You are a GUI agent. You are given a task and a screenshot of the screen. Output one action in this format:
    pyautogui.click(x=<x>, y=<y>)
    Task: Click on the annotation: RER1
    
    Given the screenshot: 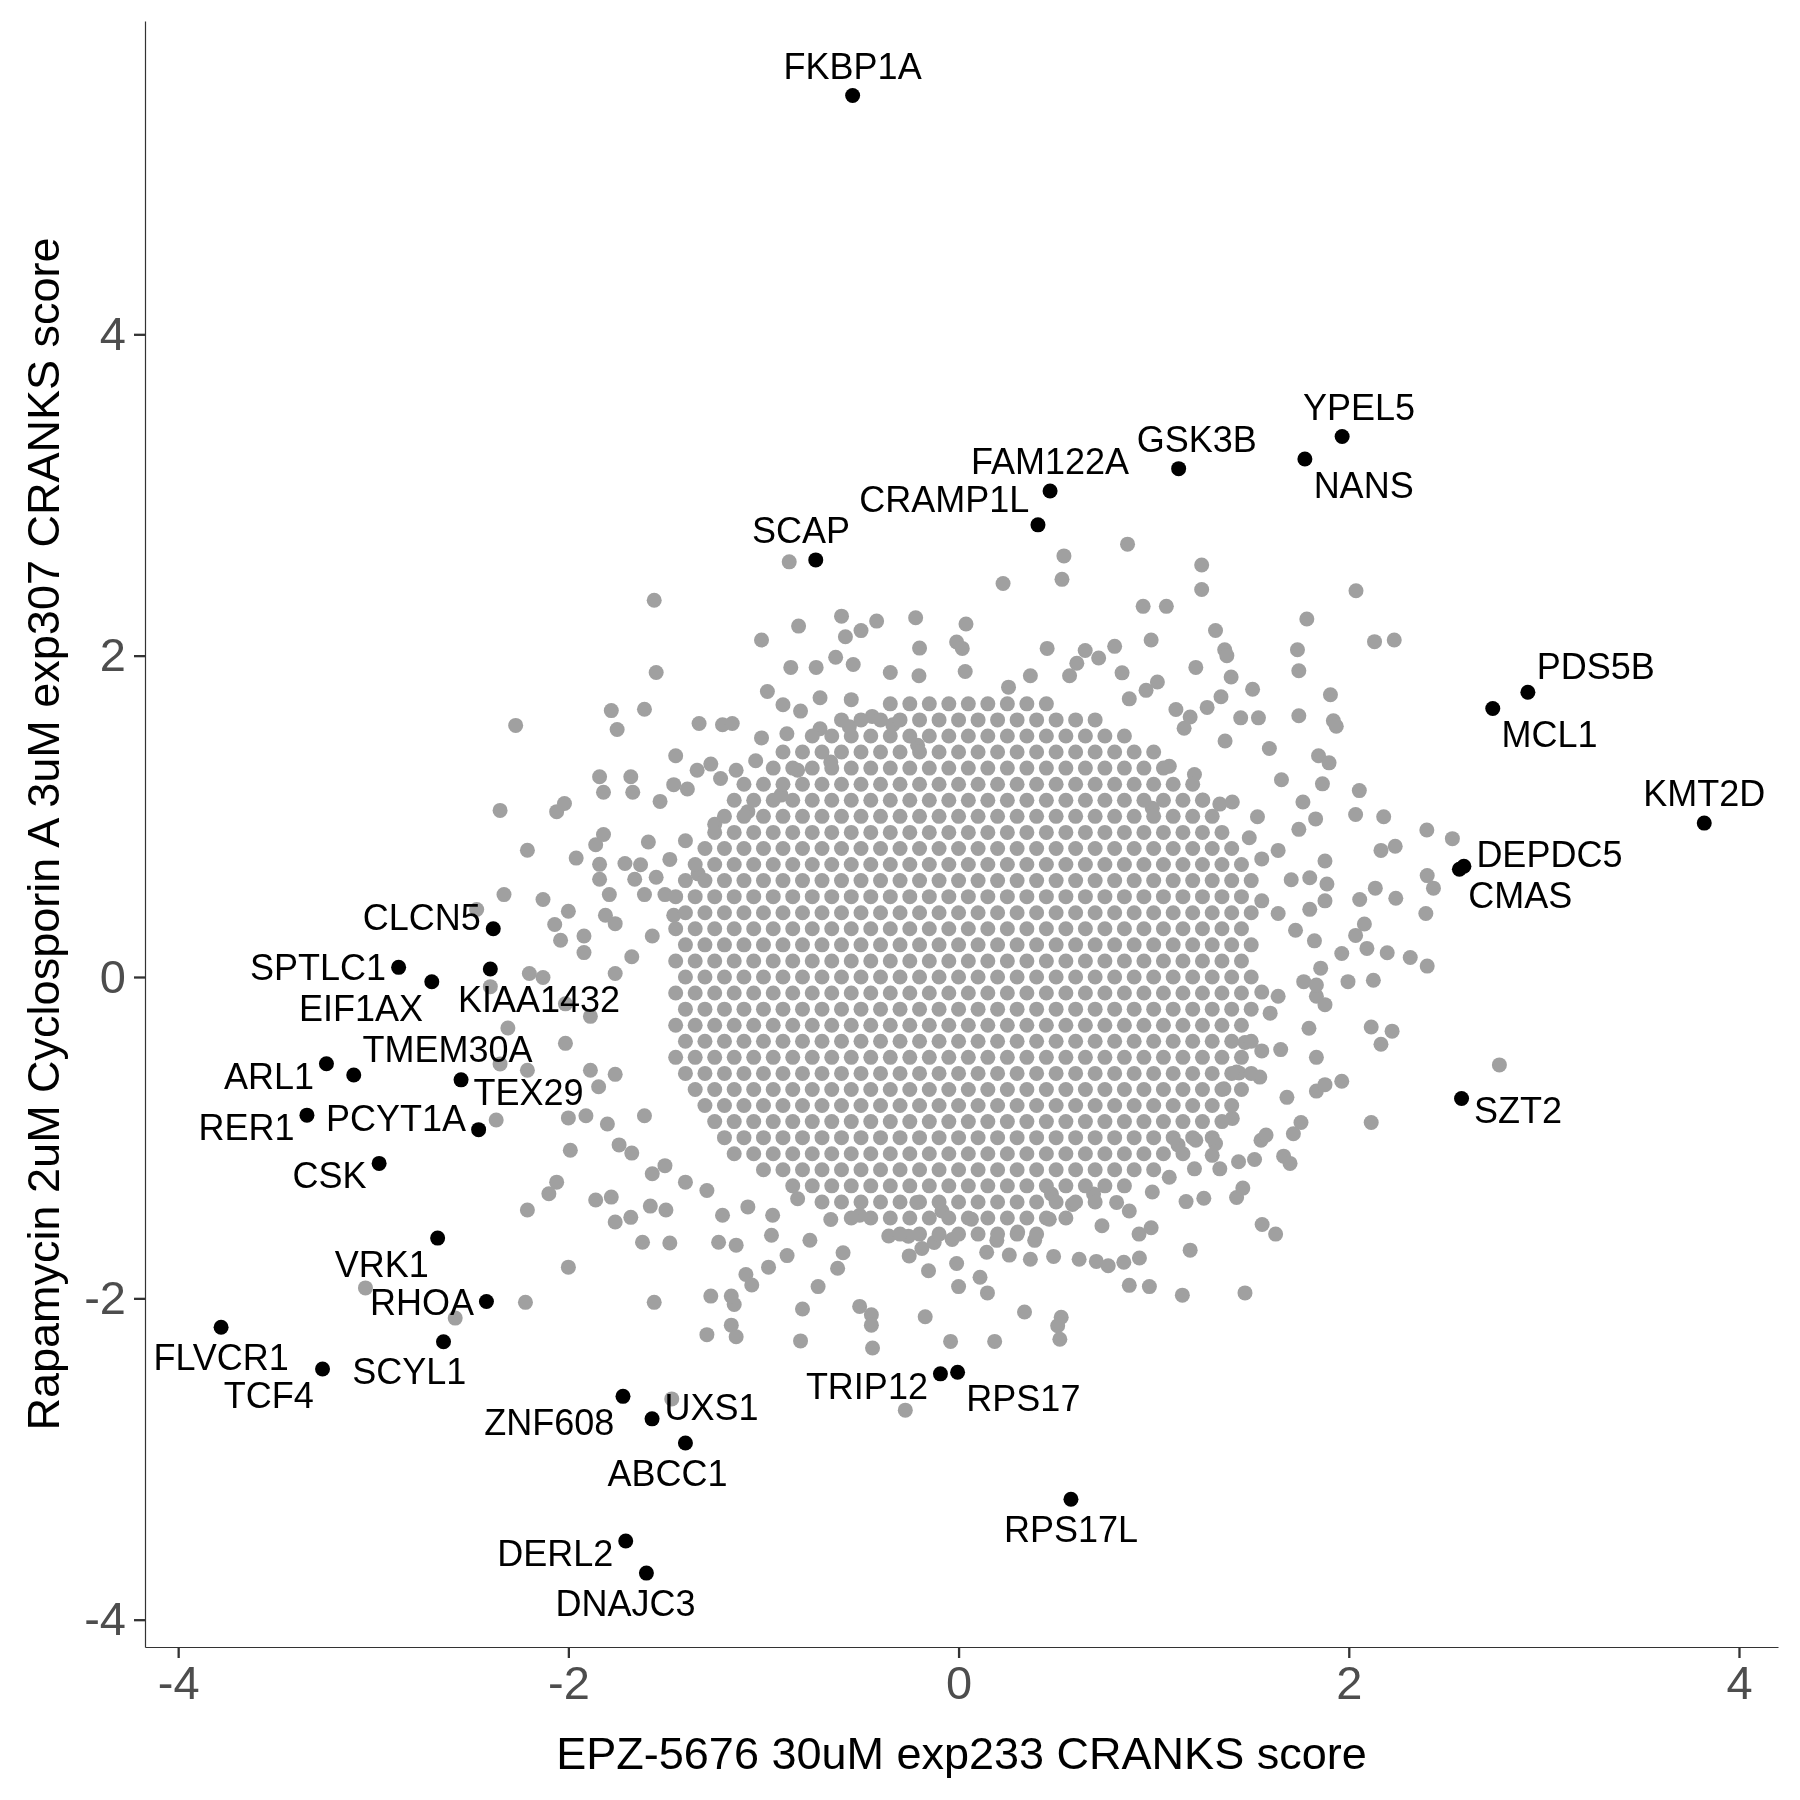 What is the action you would take?
    pyautogui.click(x=246, y=1128)
    